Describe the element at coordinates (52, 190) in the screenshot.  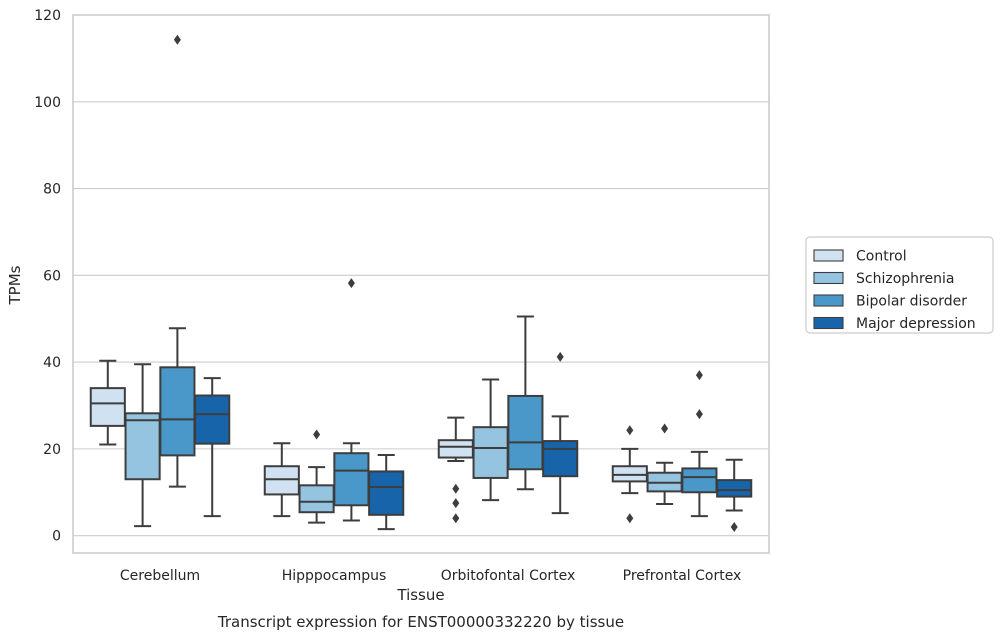
I see `y-tick-label: 80` at that location.